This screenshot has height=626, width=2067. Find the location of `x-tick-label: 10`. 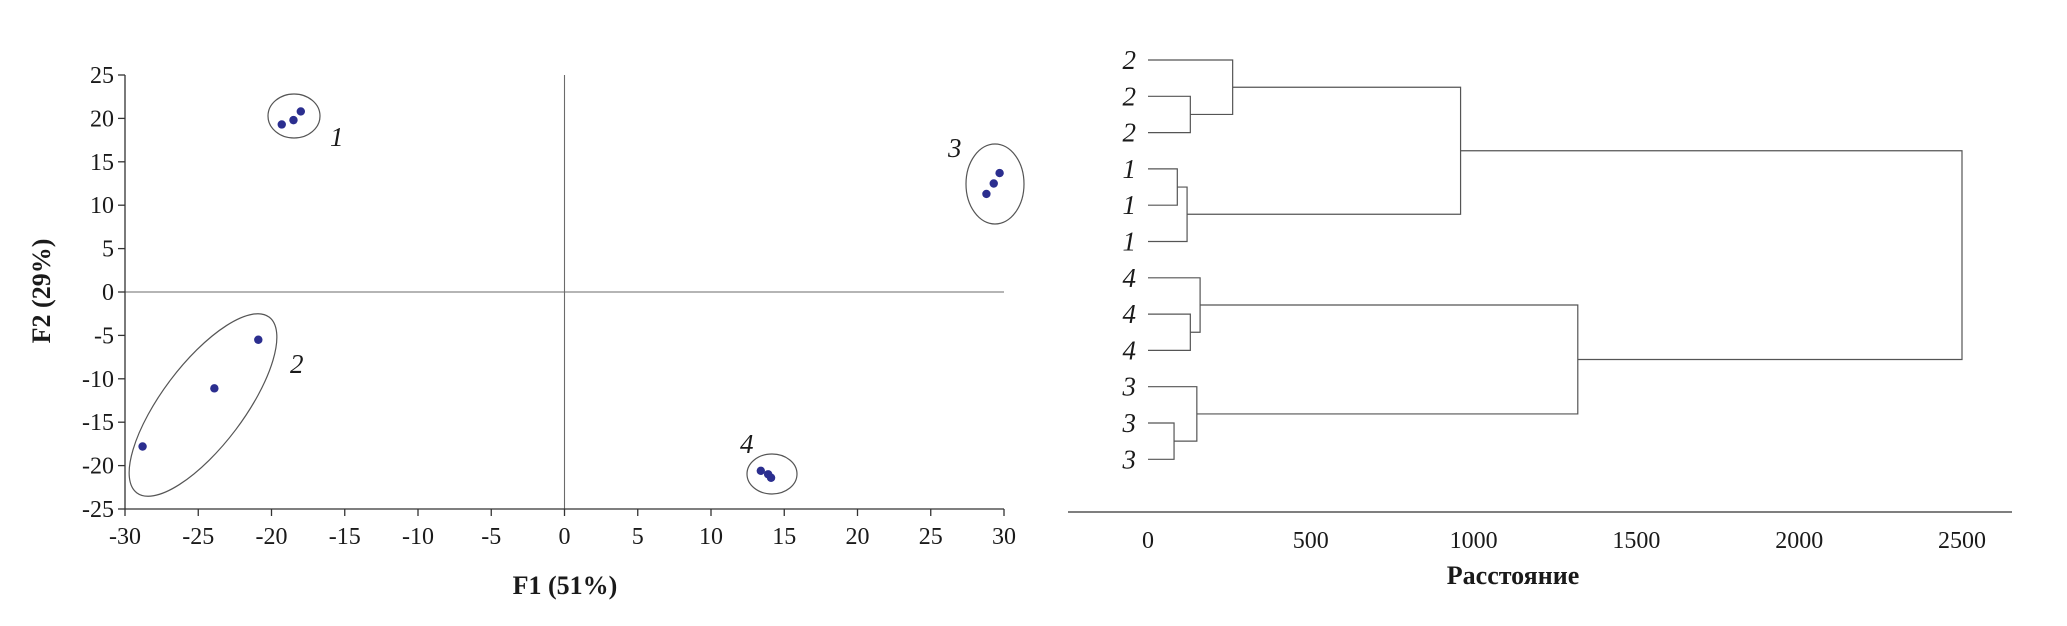

x-tick-label: 10 is located at coordinates (711, 537).